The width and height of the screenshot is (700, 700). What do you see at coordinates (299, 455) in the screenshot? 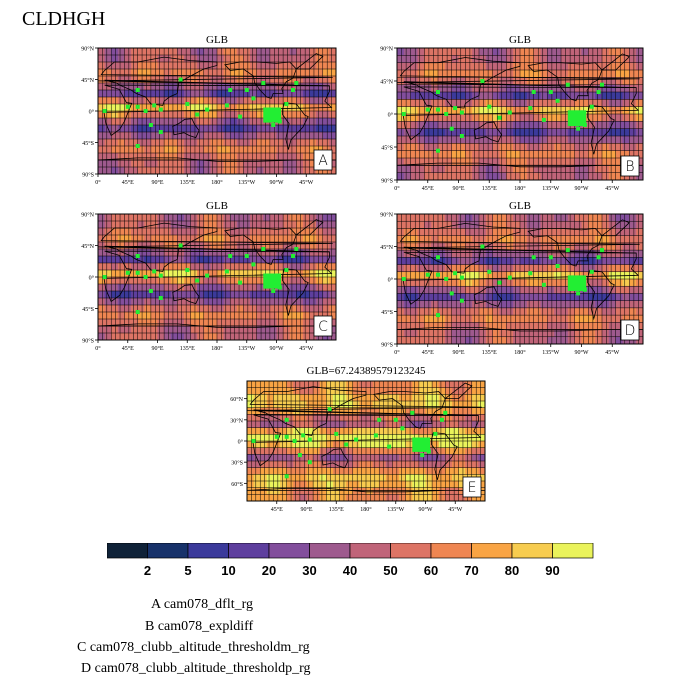
I see `site-marker` at bounding box center [299, 455].